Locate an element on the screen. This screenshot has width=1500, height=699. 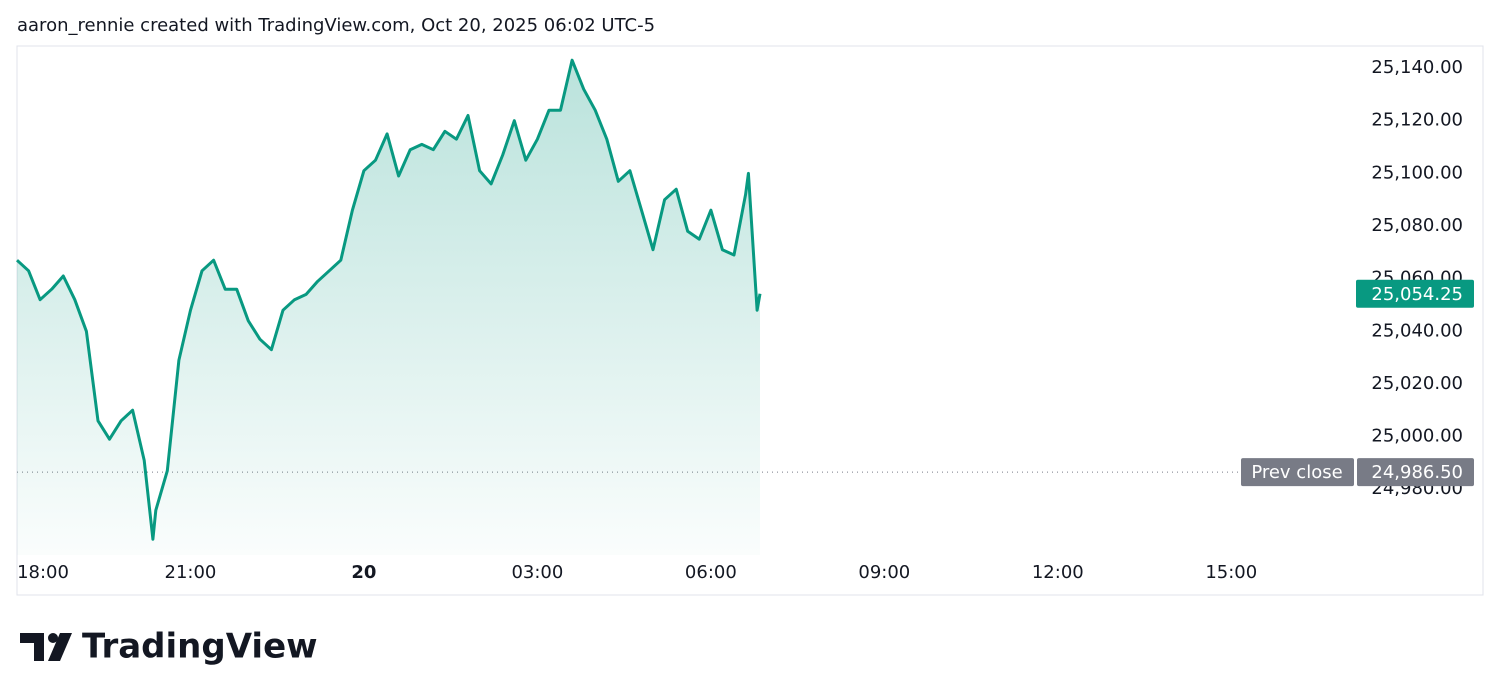
x-tick-label: 20 is located at coordinates (363, 572).